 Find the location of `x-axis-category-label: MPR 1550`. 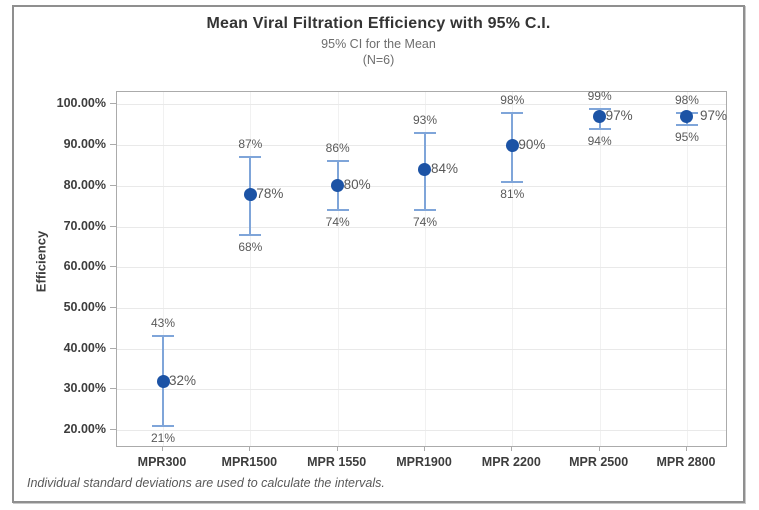

x-axis-category-label: MPR 1550 is located at coordinates (337, 462).